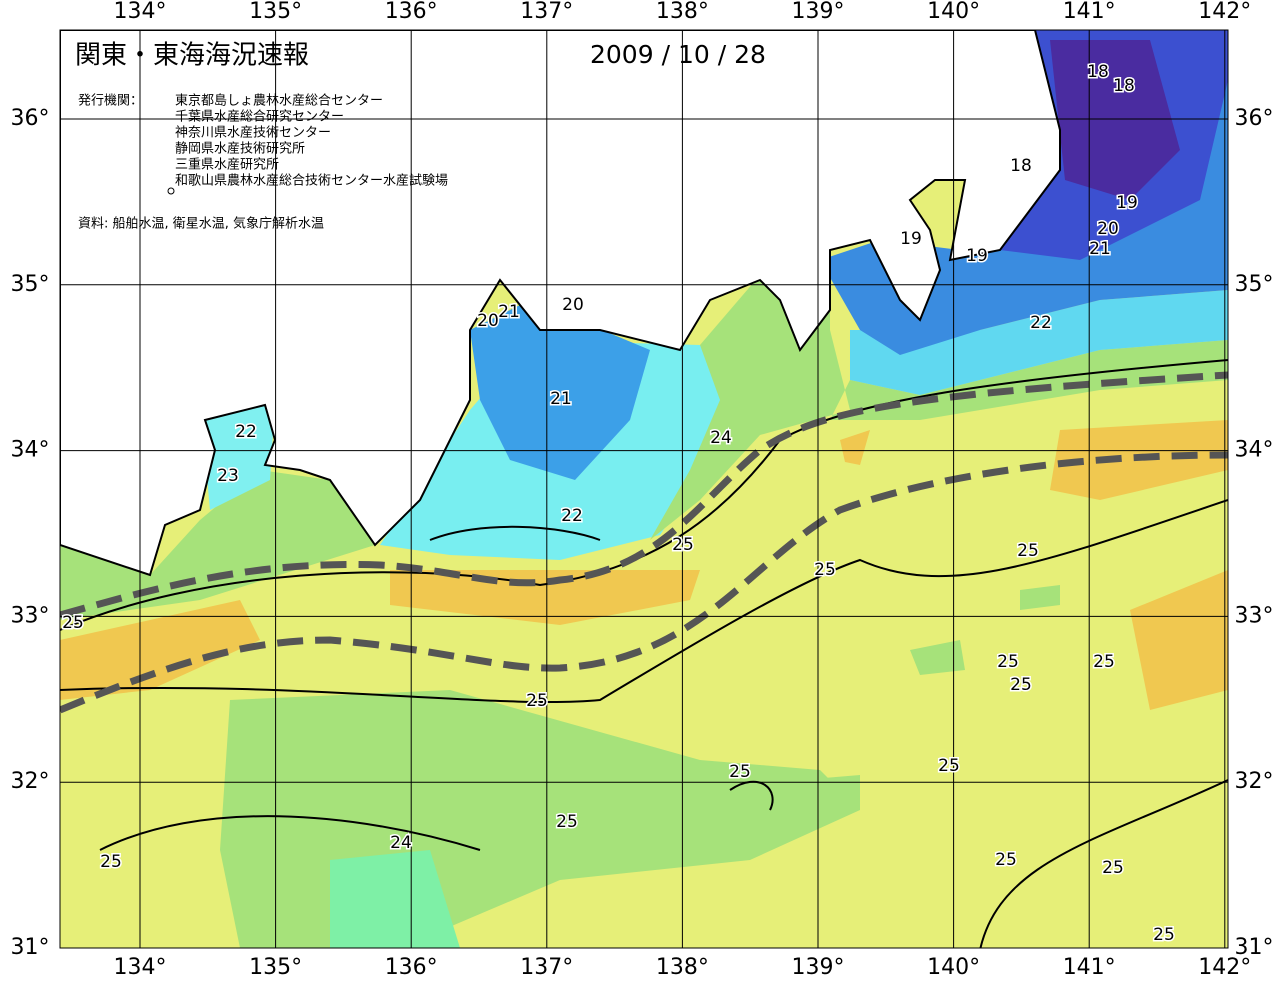 The width and height of the screenshot is (1280, 984). Describe the element at coordinates (1254, 615) in the screenshot. I see `lat-label-right: 33°` at that location.